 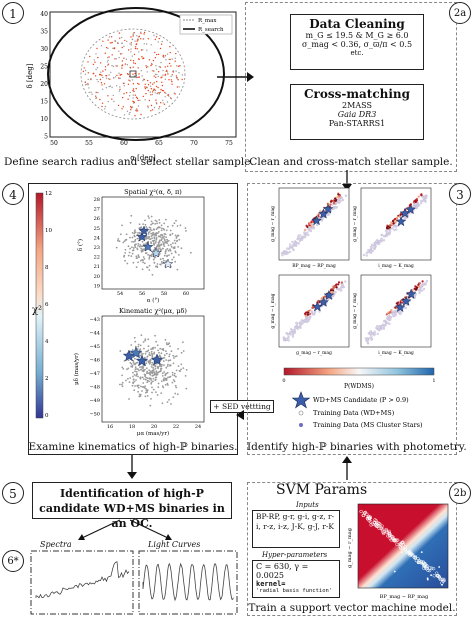 What do you see at coordinates (13, 561) in the screenshot?
I see `step-6-badge: 6*` at bounding box center [13, 561].